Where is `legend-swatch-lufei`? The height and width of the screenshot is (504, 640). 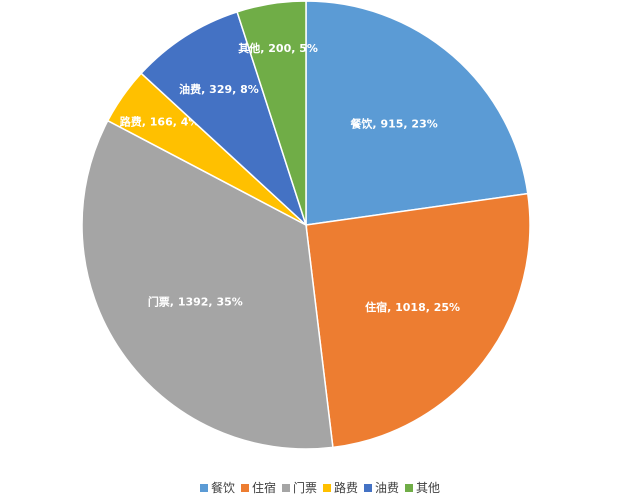
legend-swatch-lufei is located at coordinates (327, 487).